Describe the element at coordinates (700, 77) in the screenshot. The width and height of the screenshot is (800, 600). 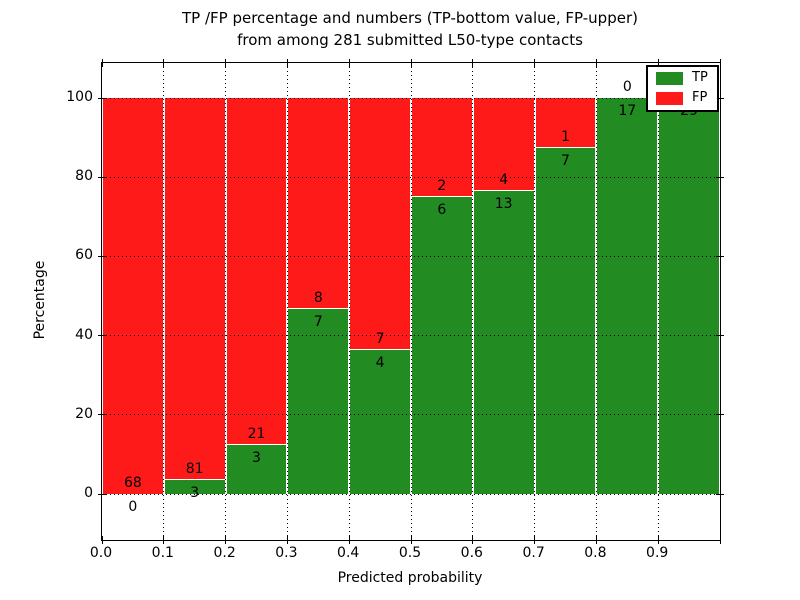
I see `legend-label: TP` at that location.